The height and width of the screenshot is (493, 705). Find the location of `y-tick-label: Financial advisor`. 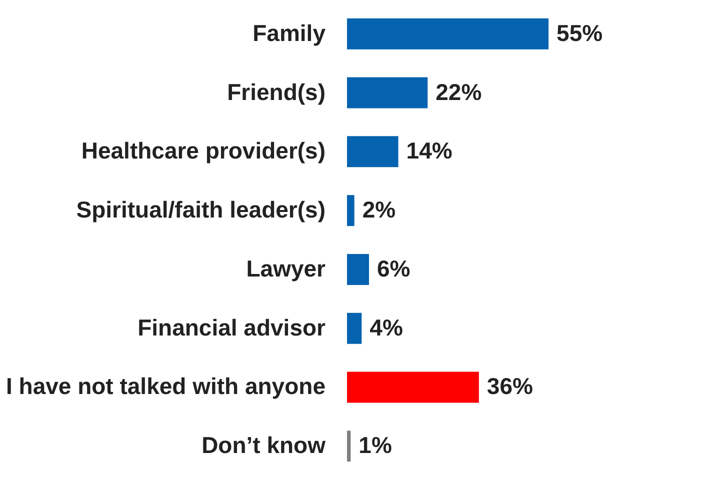

y-tick-label: Financial advisor is located at coordinates (232, 327).